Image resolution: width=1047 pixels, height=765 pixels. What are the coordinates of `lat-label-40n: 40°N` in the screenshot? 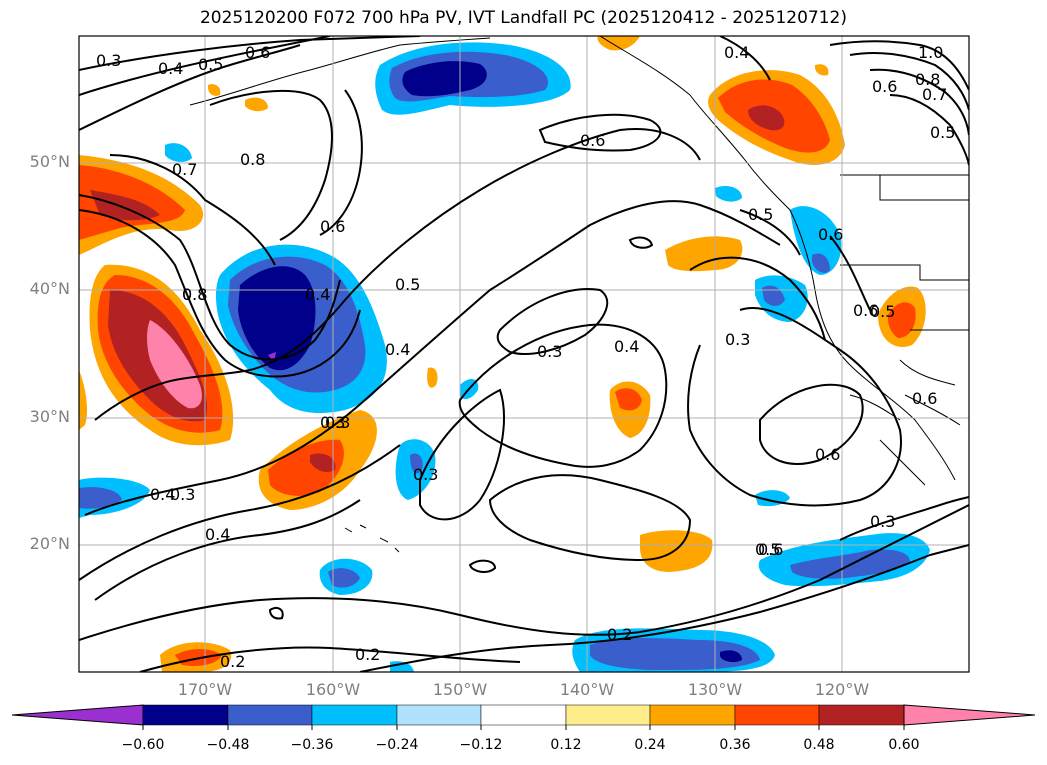 It's located at (49, 288).